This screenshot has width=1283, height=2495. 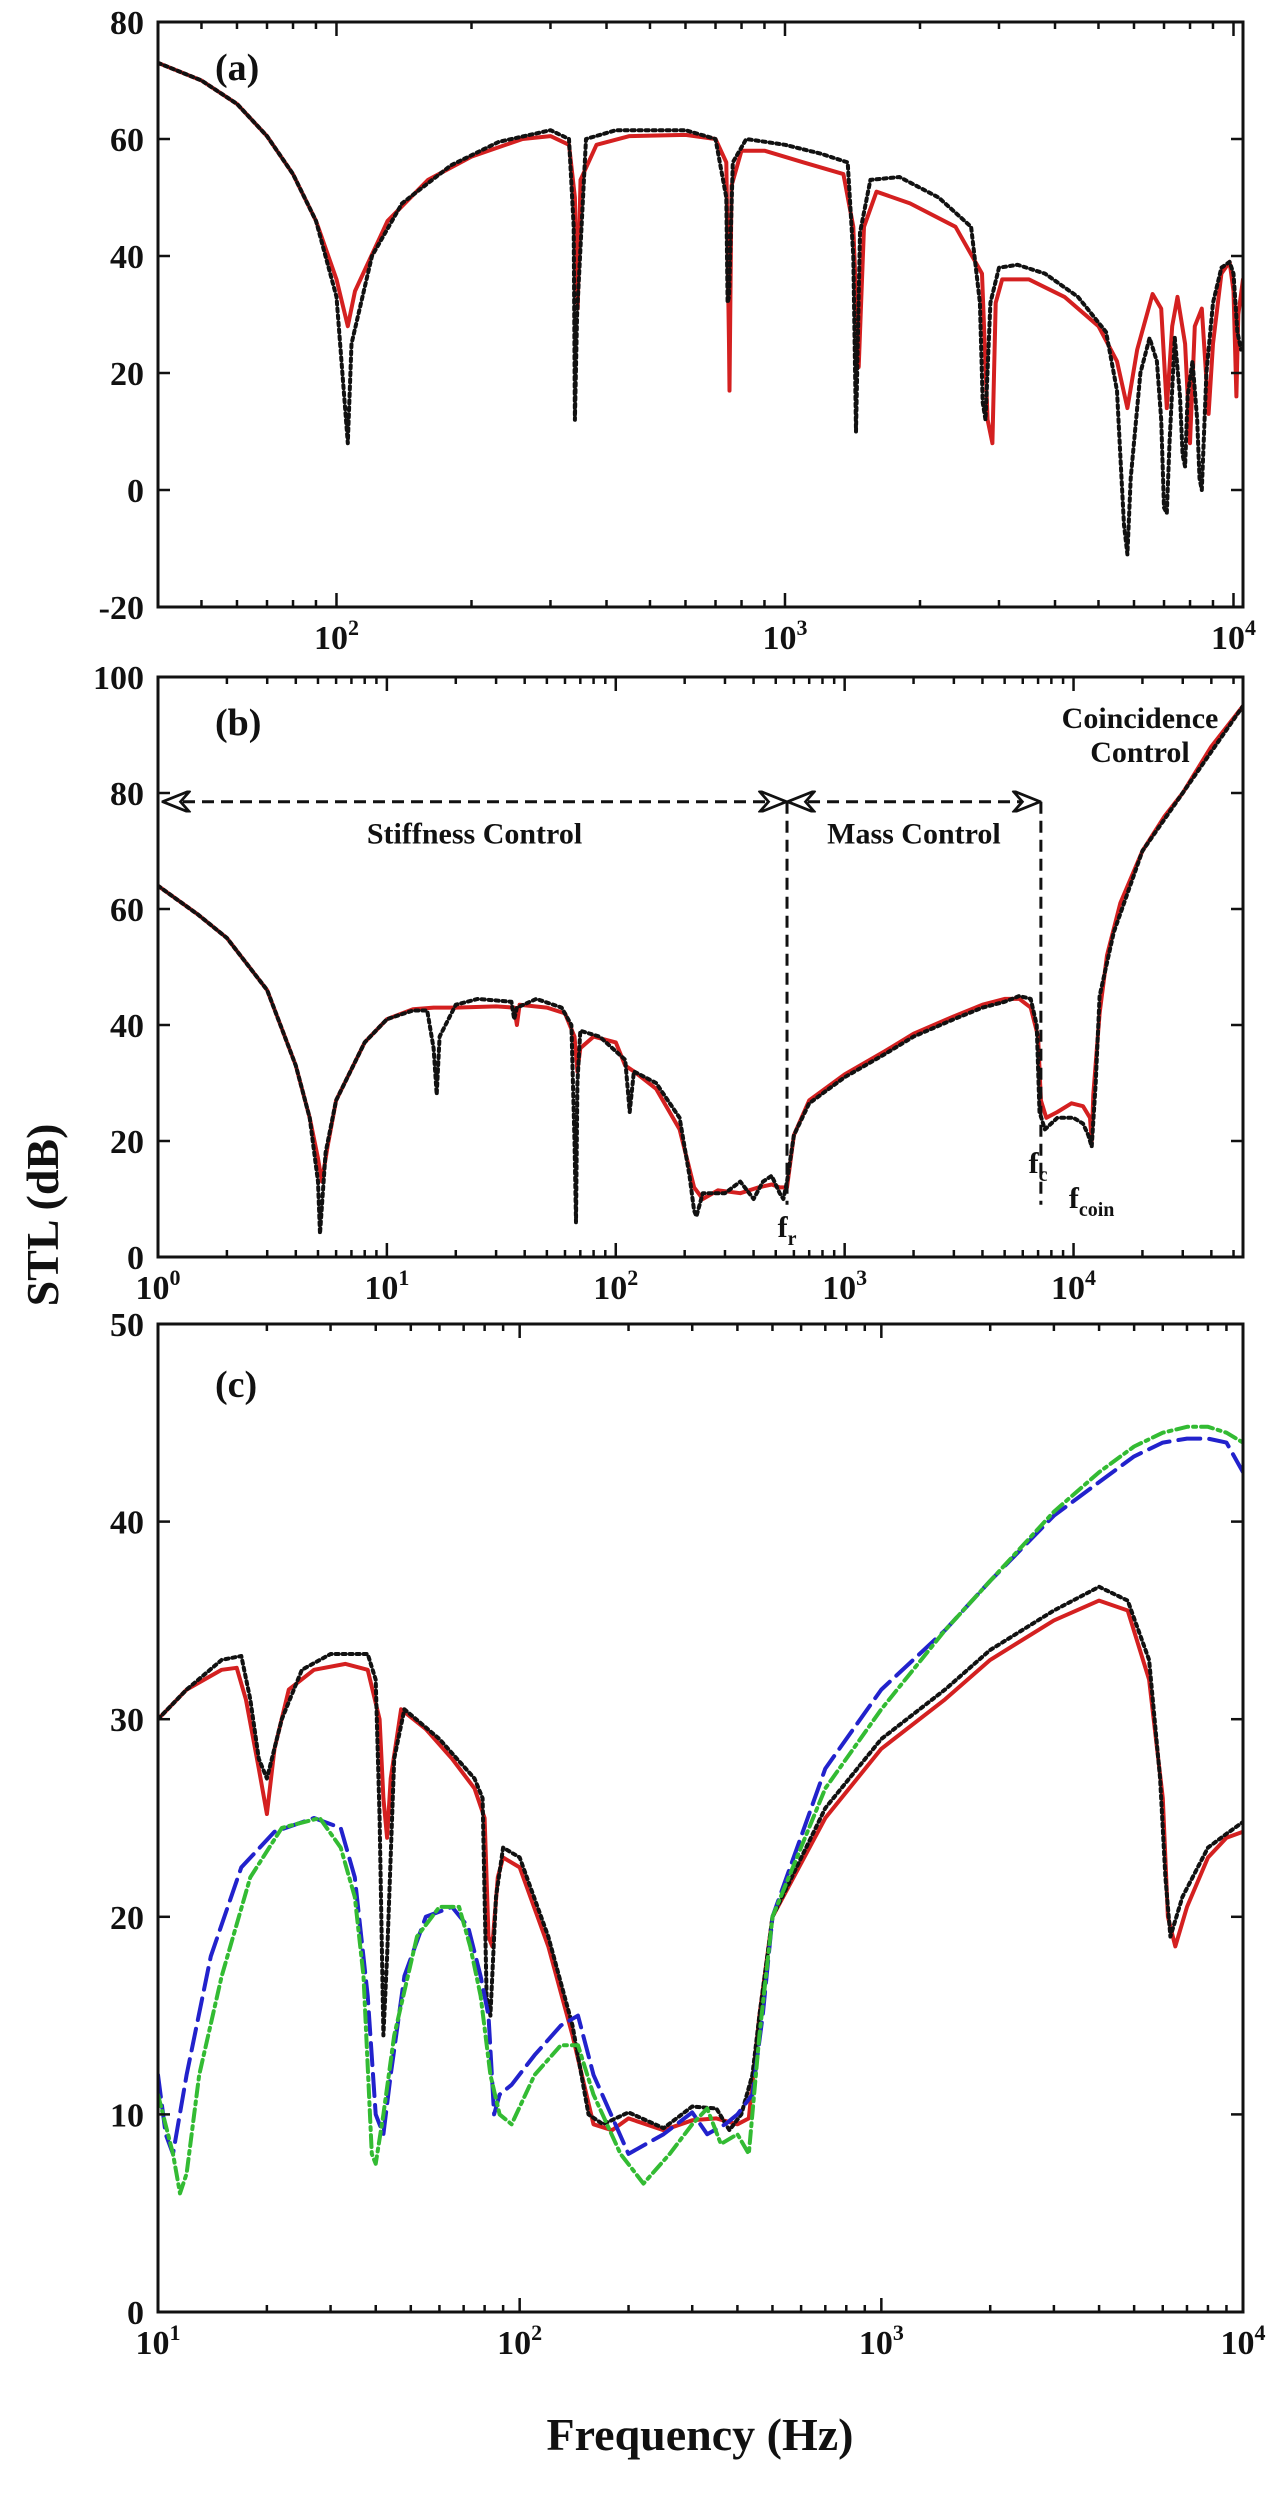 I want to click on x-tick-label-c: 10², so click(x=519, y=2341).